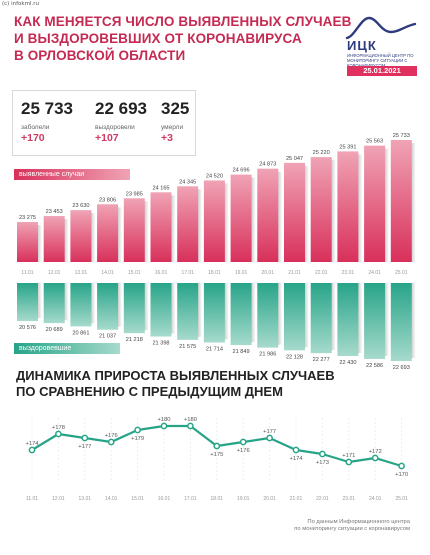 The height and width of the screenshot is (555, 430). I want to click on line-x-tick-label: 15.01, so click(137, 499).